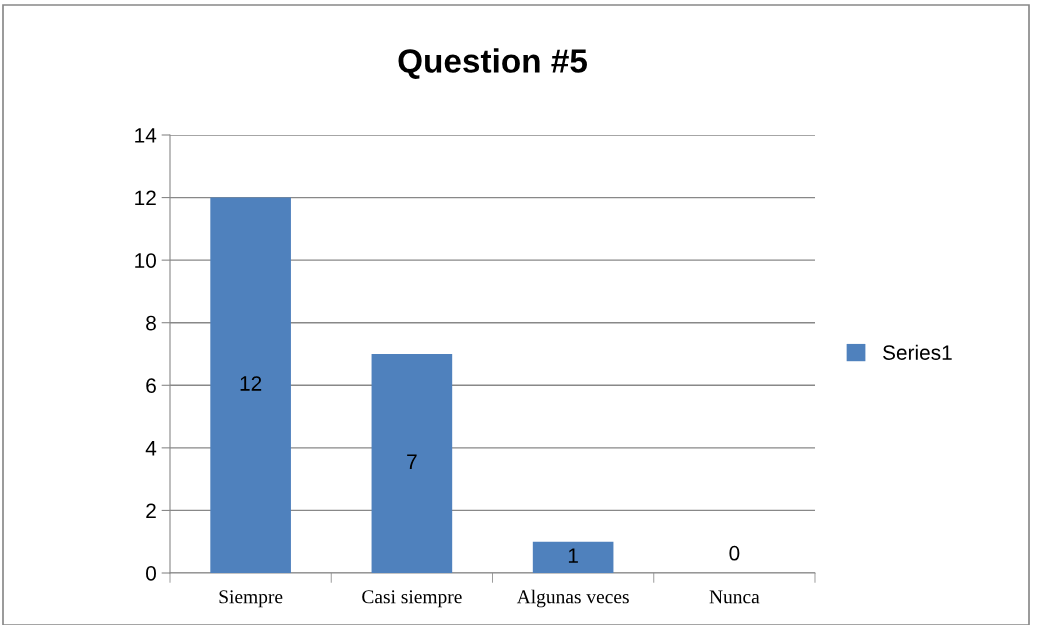 This screenshot has height=625, width=1039. Describe the element at coordinates (151, 510) in the screenshot. I see `y-tick-label: 2` at that location.